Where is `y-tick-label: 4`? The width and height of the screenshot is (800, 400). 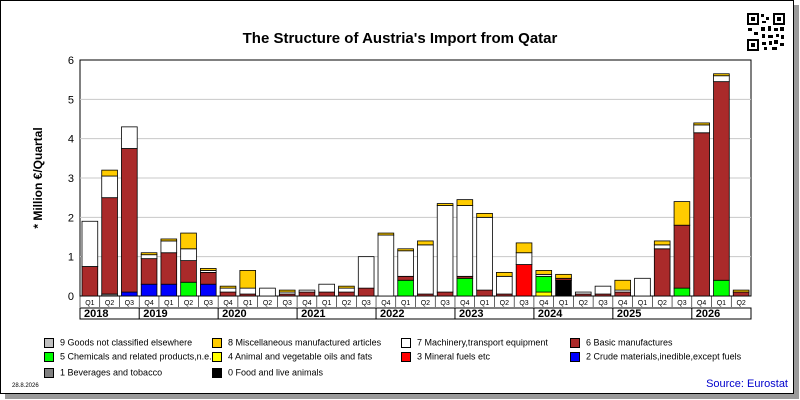
y-tick-label: 4 is located at coordinates (71, 140).